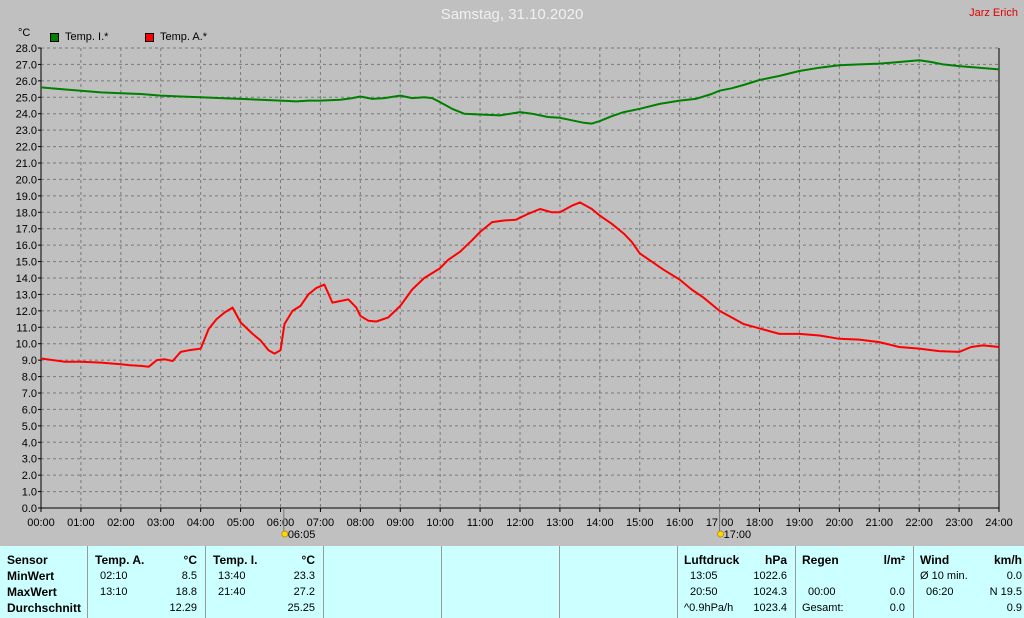  What do you see at coordinates (520, 523) in the screenshot?
I see `x-tick-label: 12:00` at bounding box center [520, 523].